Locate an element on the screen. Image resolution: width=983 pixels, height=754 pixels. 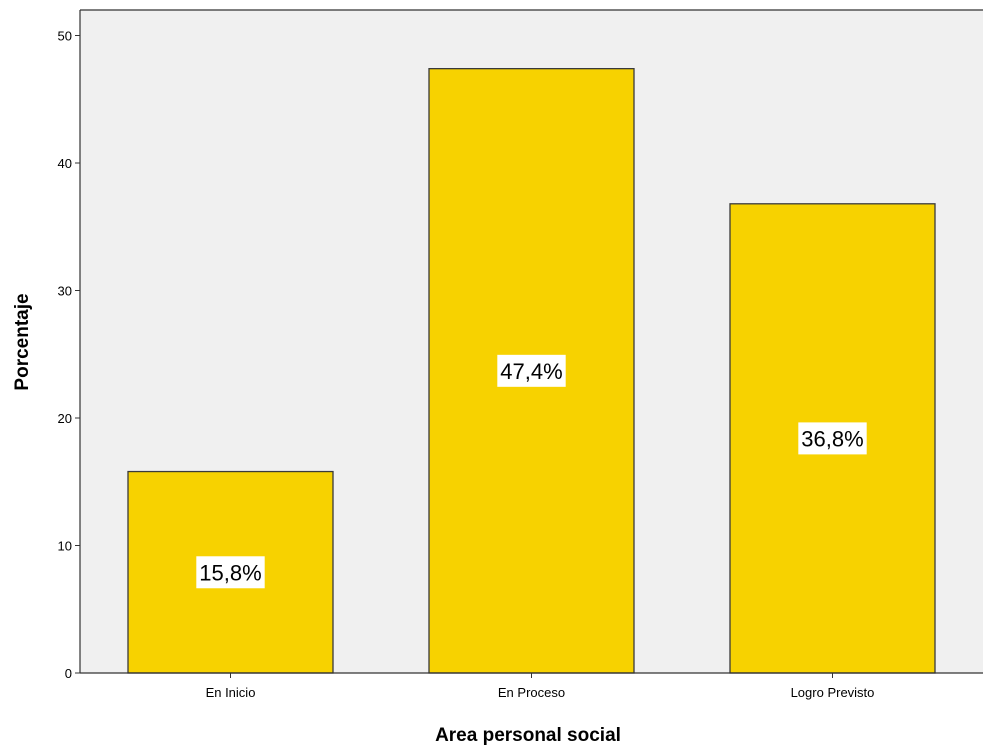
y-tick-label: 10 is located at coordinates (65, 546).